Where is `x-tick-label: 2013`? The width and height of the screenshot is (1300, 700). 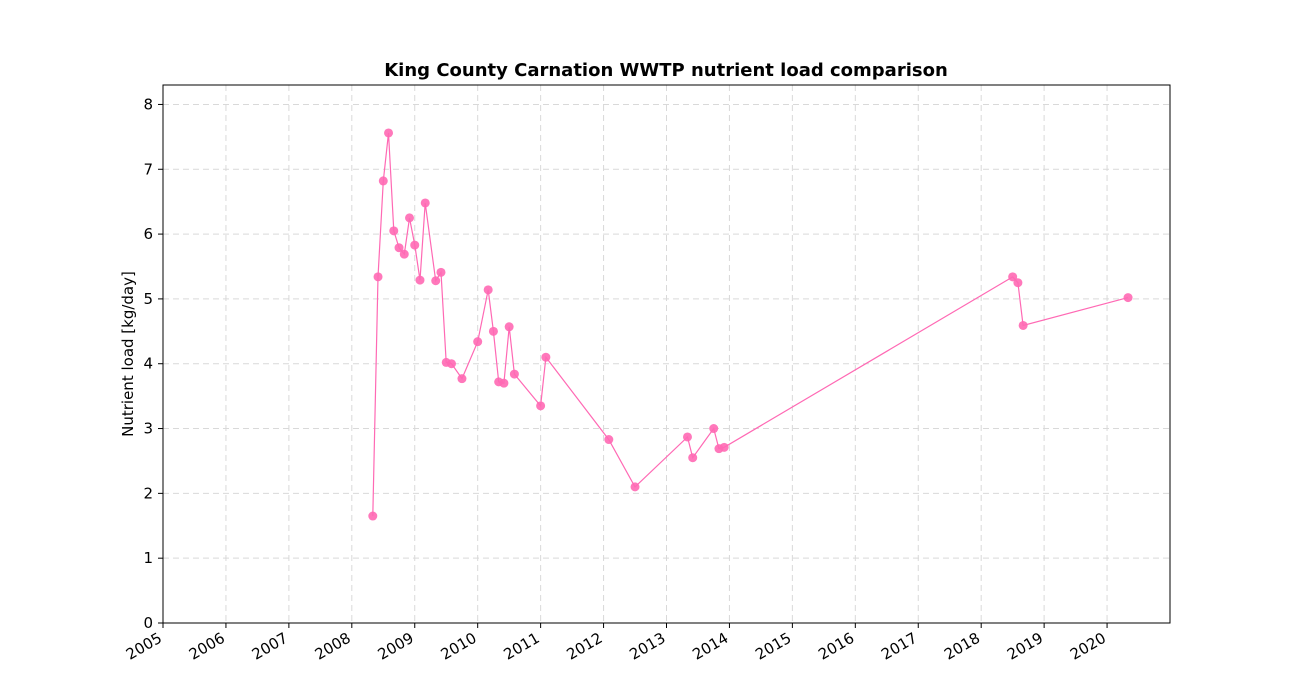 x-tick-label: 2013 is located at coordinates (647, 646).